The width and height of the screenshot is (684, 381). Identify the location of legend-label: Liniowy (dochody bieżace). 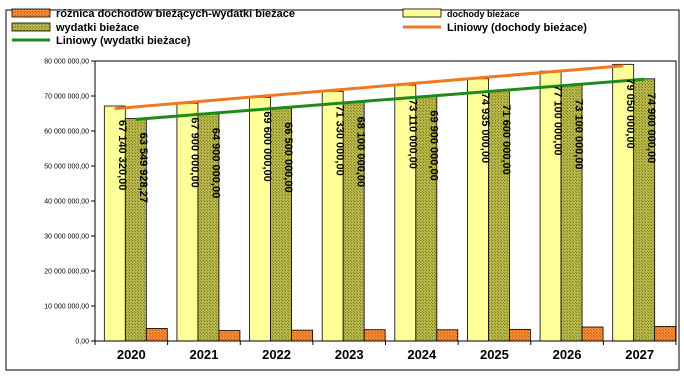
(517, 28).